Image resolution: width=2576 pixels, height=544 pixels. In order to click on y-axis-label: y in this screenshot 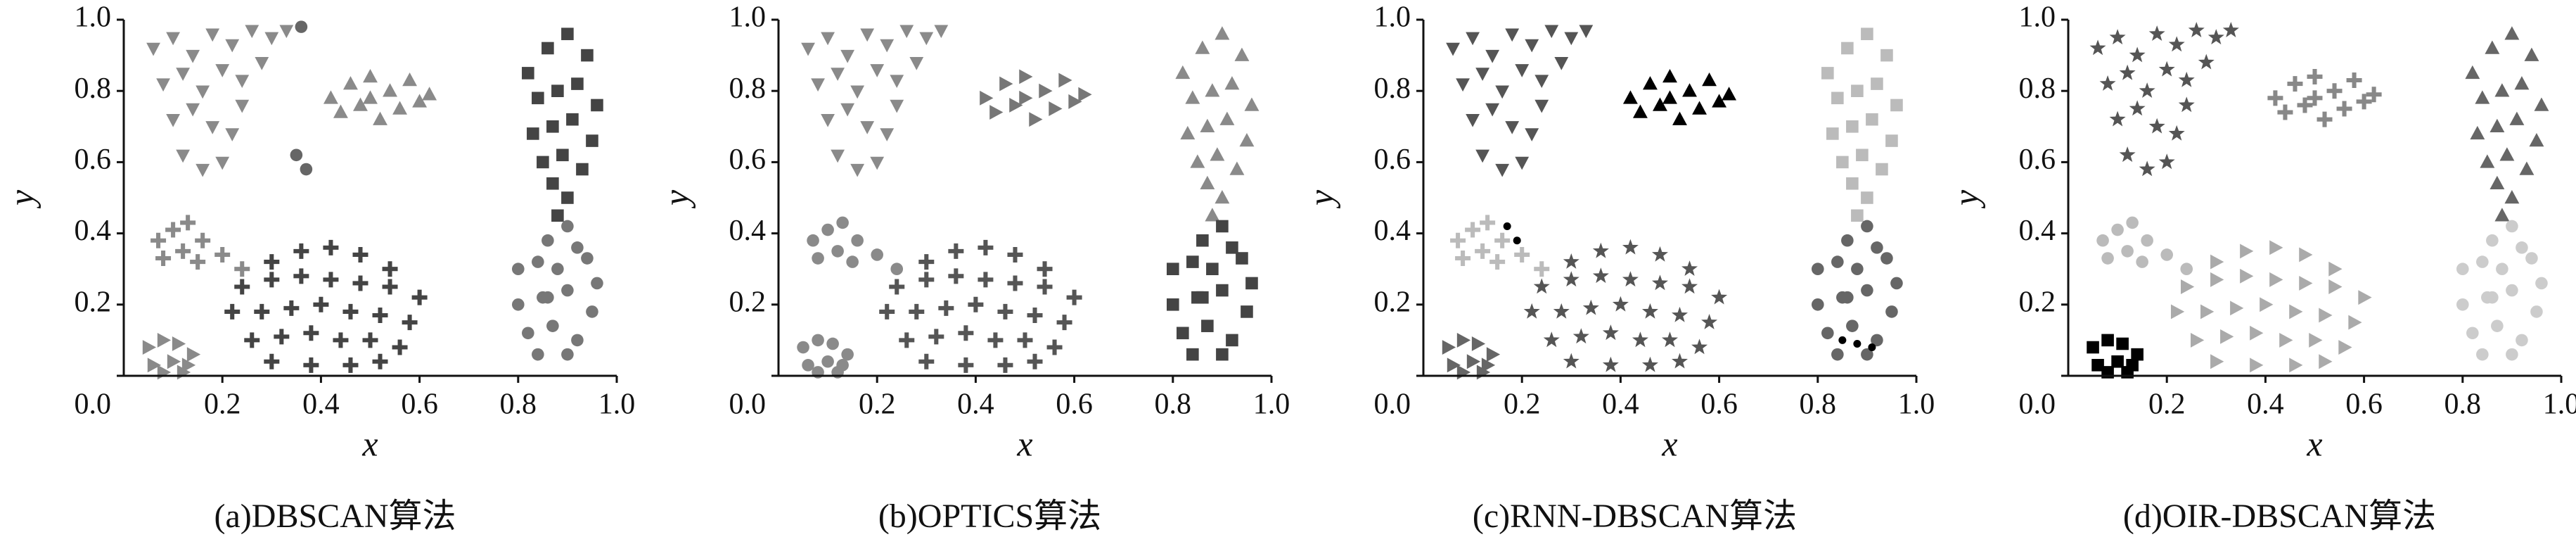, I will do `click(1320, 199)`.